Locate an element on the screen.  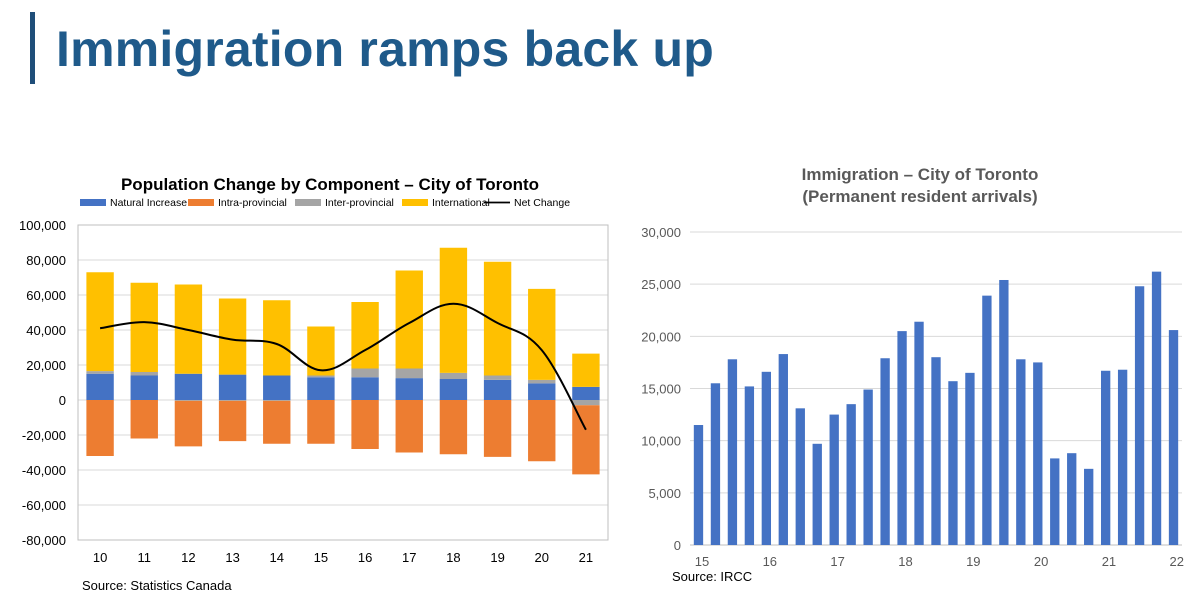
y-tick-label: -40,000 is located at coordinates (44, 470).